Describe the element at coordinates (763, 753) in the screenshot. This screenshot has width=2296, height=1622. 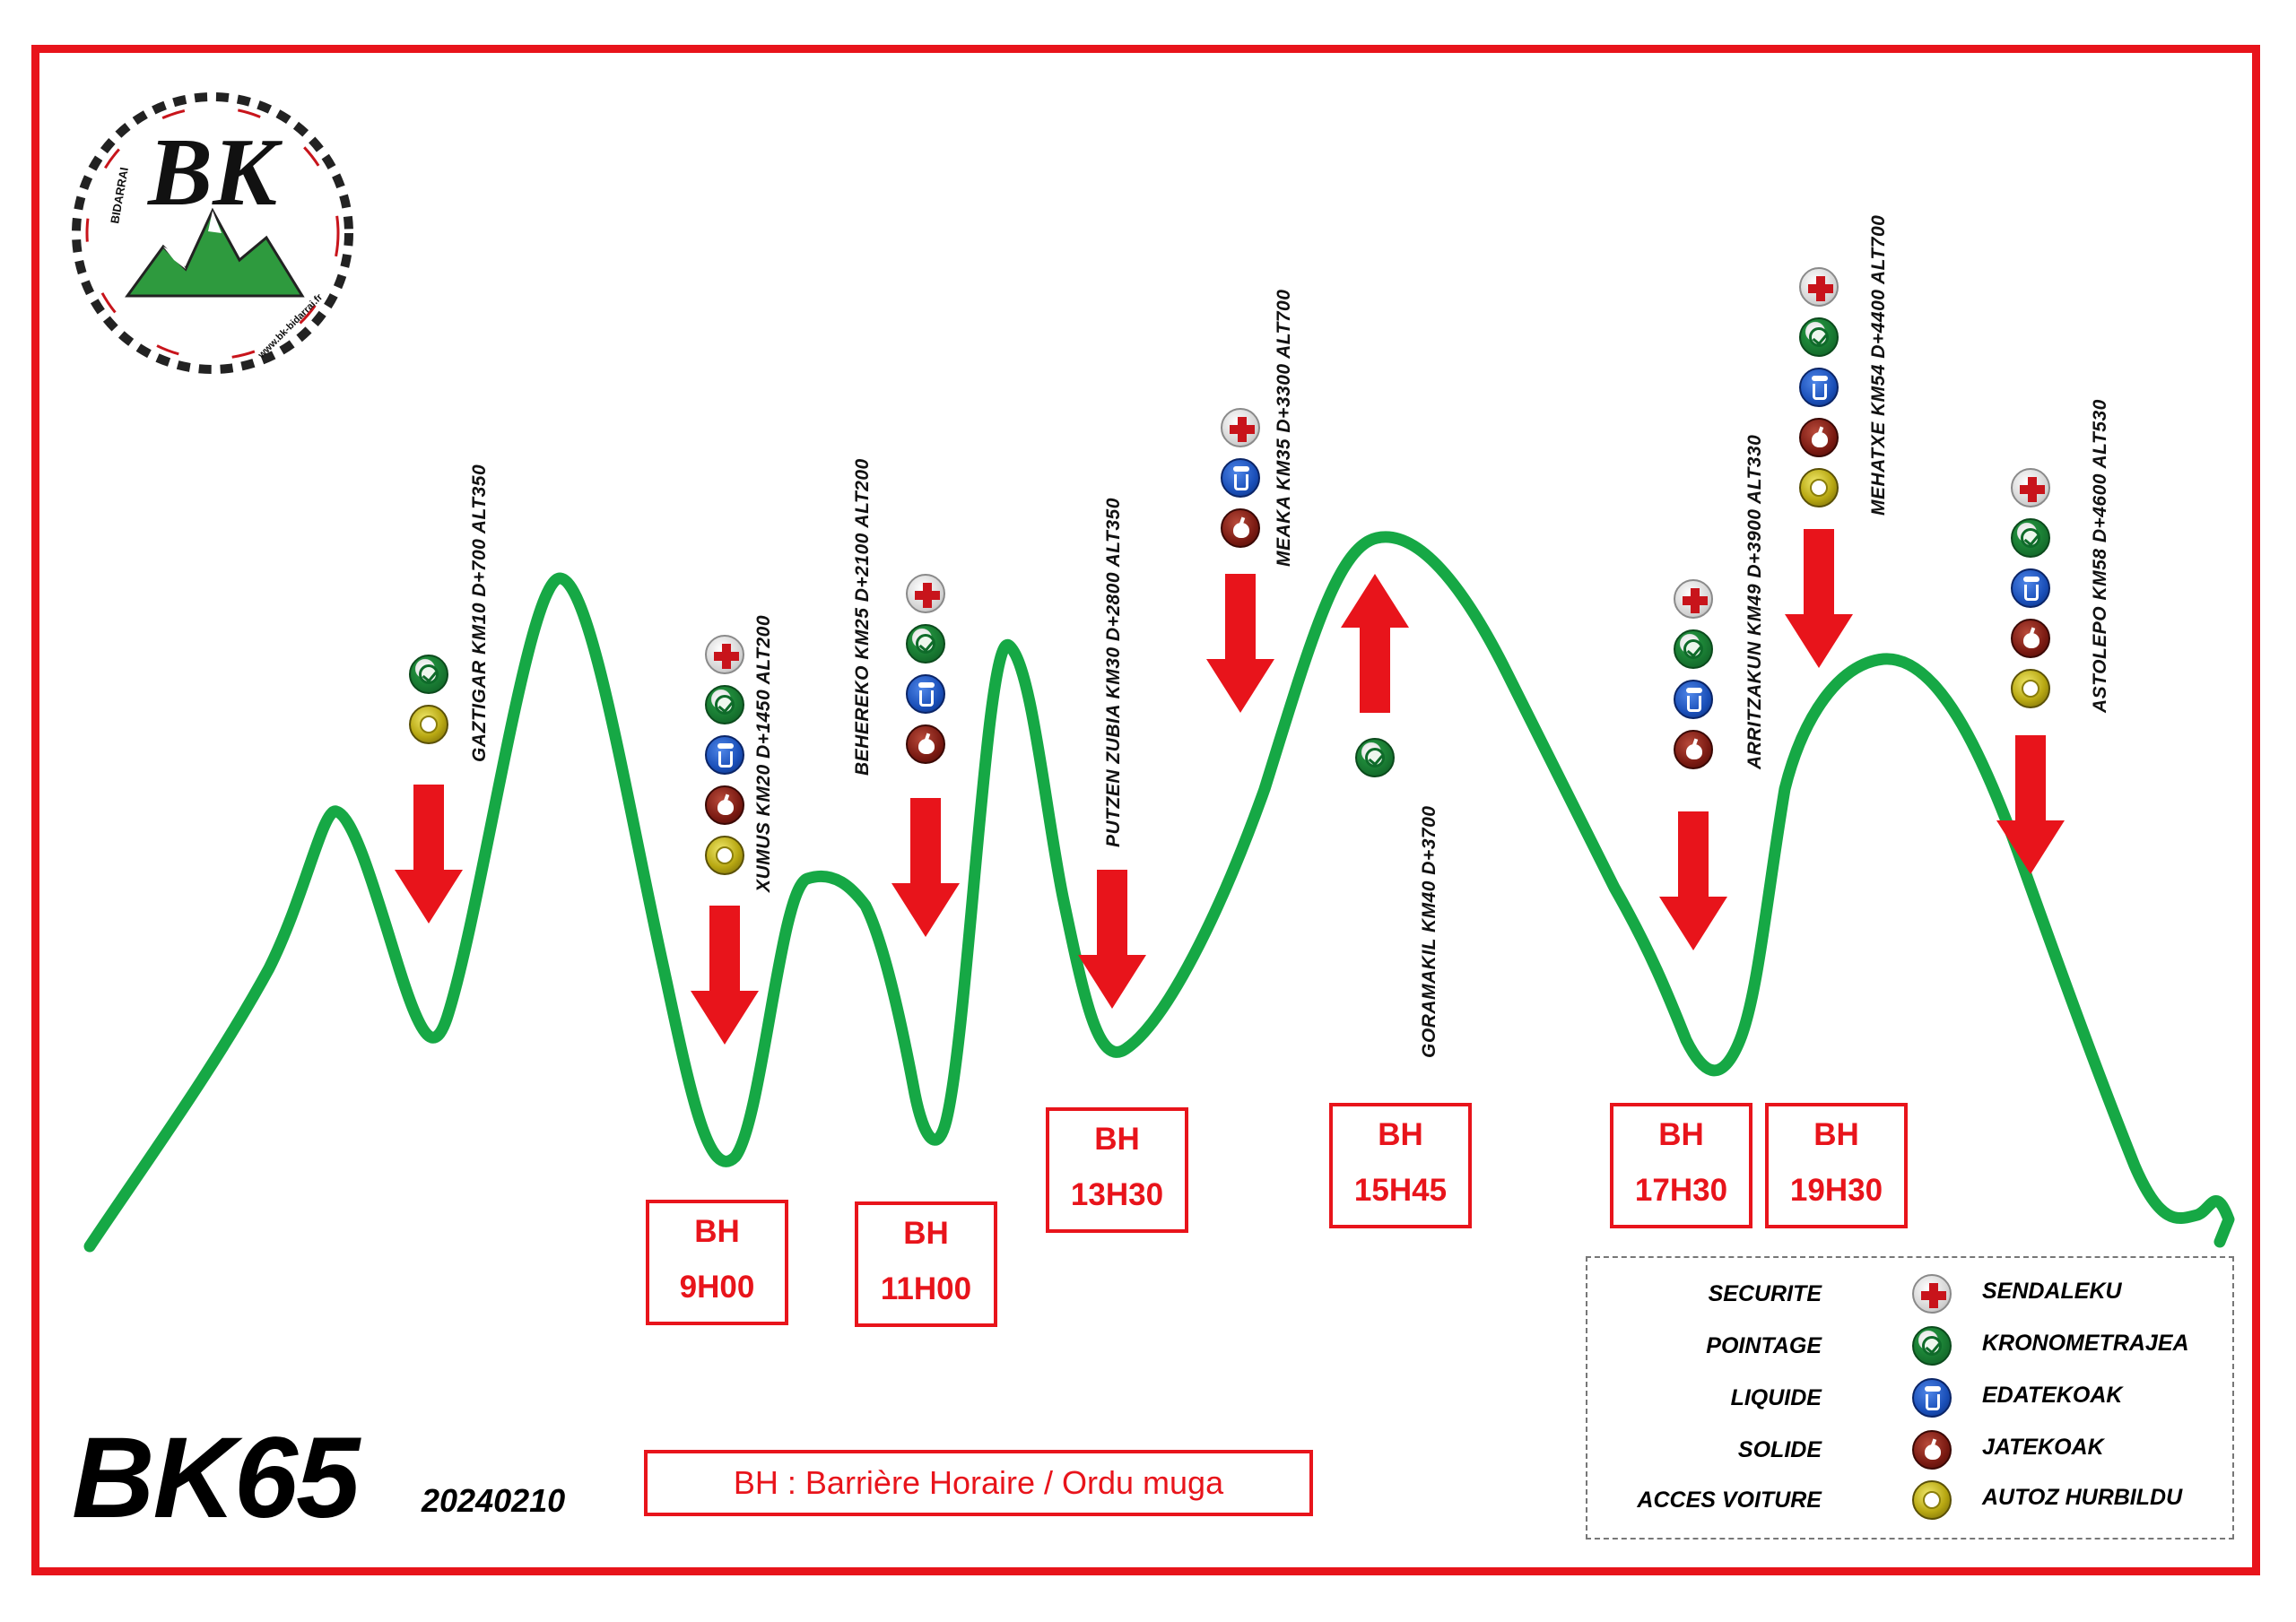
I see `checkpoint-label: XUMUS KM20 D+1450 ALT200` at that location.